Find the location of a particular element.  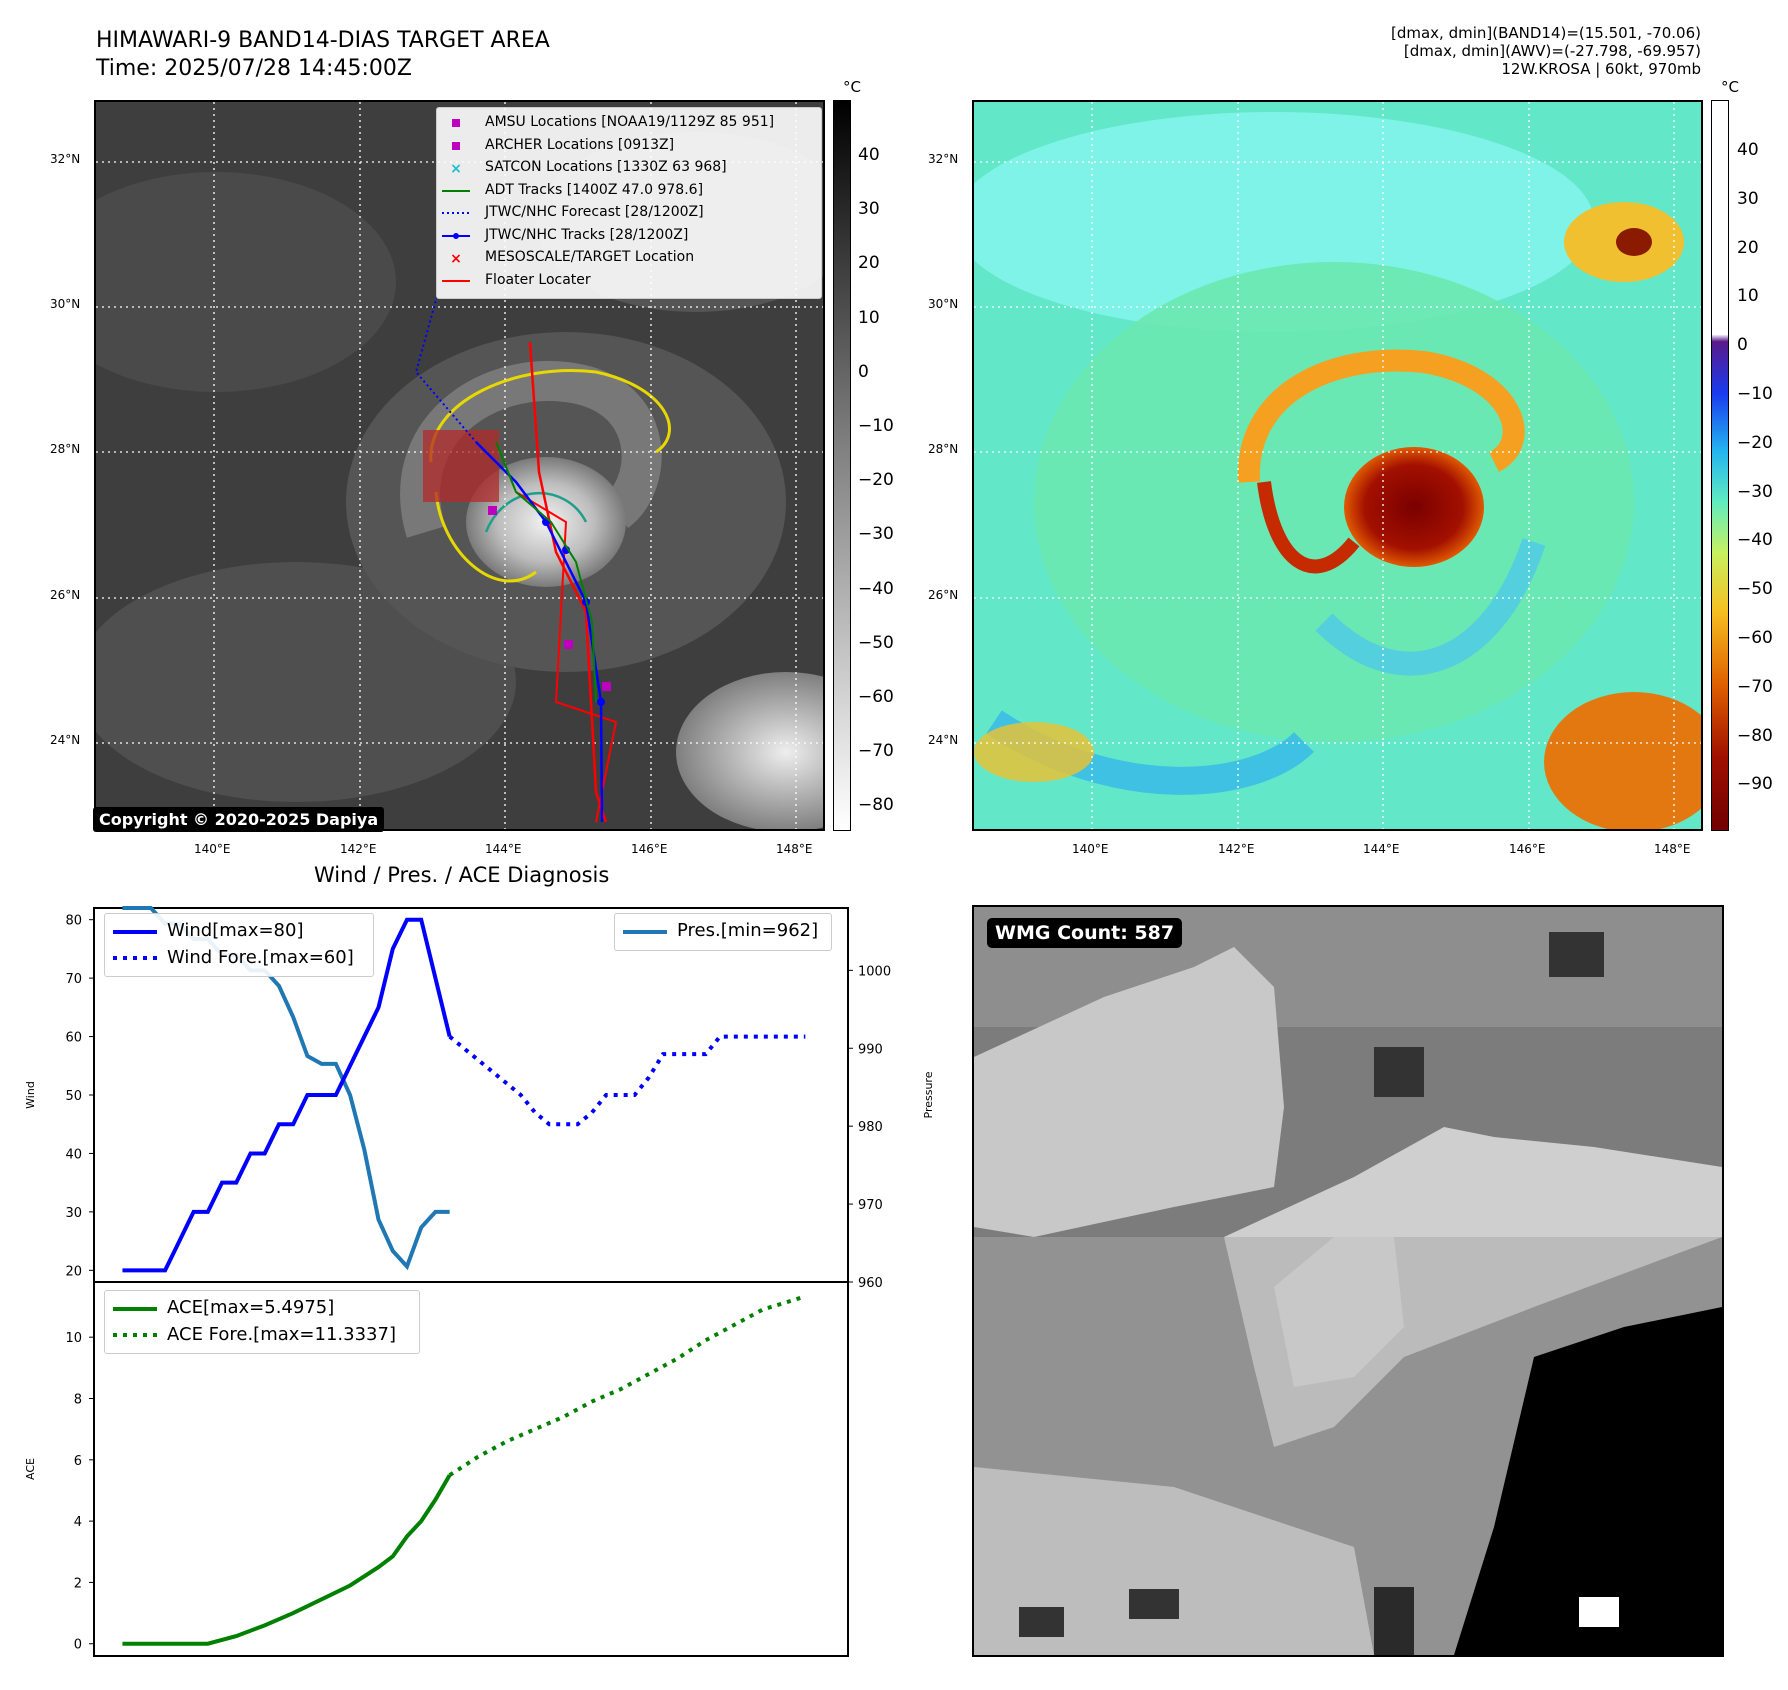

colorbar-left-tick: 10 is located at coordinates (869, 317).